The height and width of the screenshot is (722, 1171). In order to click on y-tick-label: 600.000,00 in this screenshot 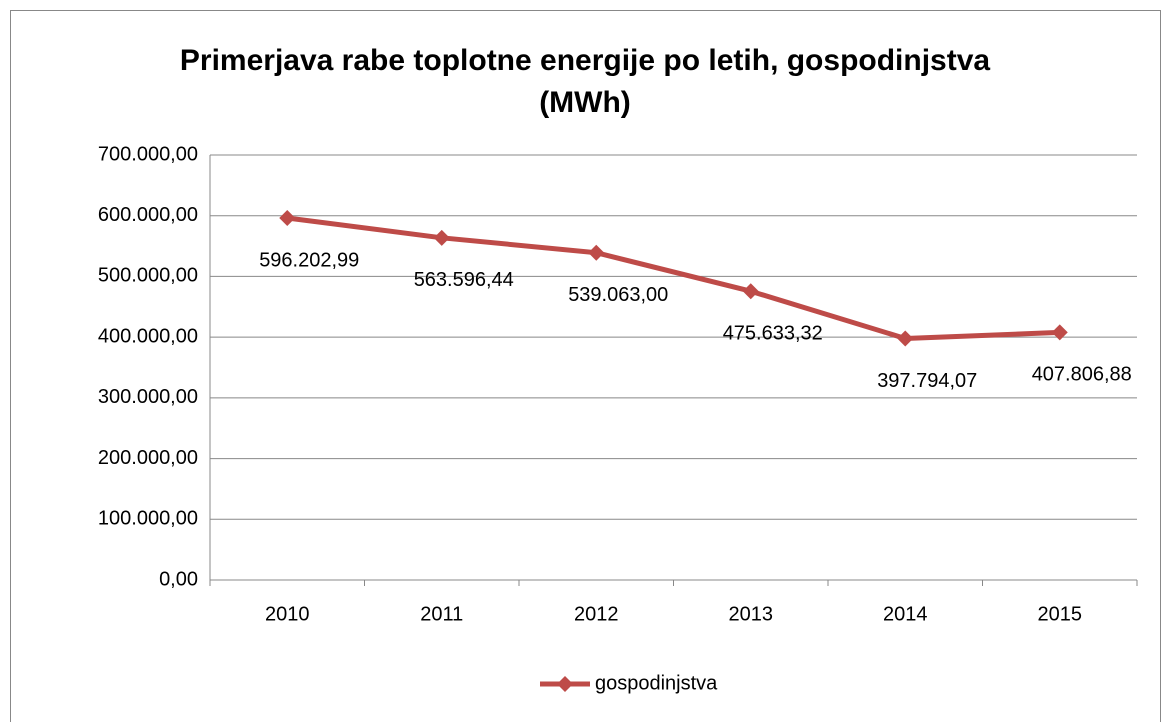, I will do `click(148, 215)`.